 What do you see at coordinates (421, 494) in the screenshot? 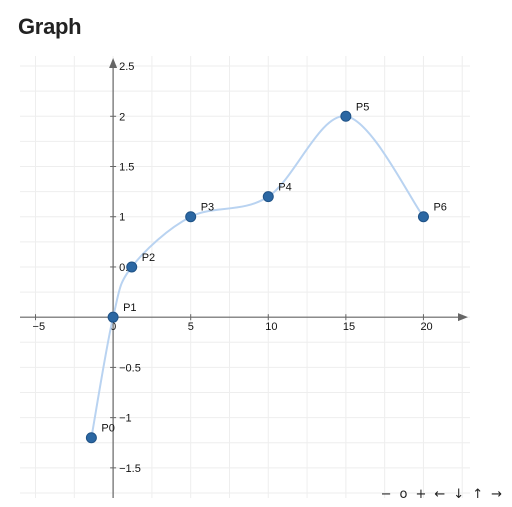
I see `zoom-in-button: +` at bounding box center [421, 494].